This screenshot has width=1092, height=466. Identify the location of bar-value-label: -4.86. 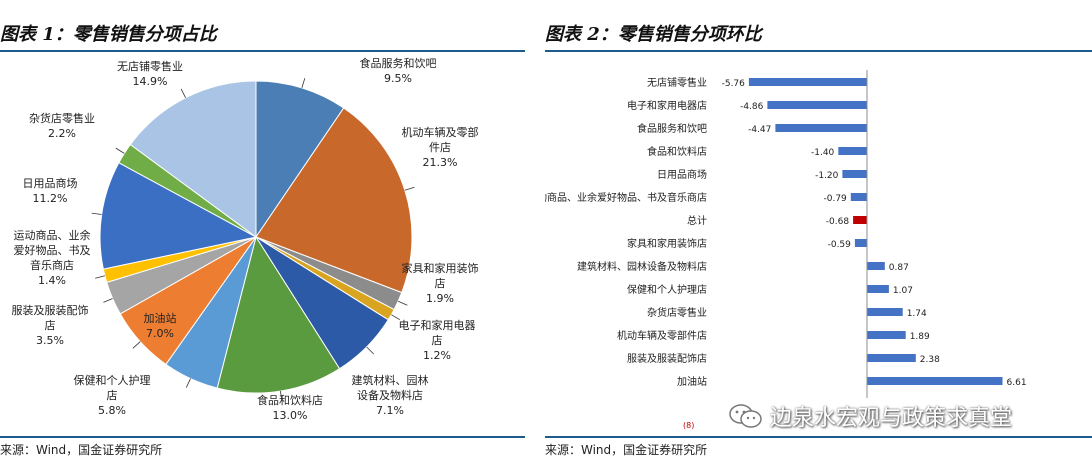
(752, 107).